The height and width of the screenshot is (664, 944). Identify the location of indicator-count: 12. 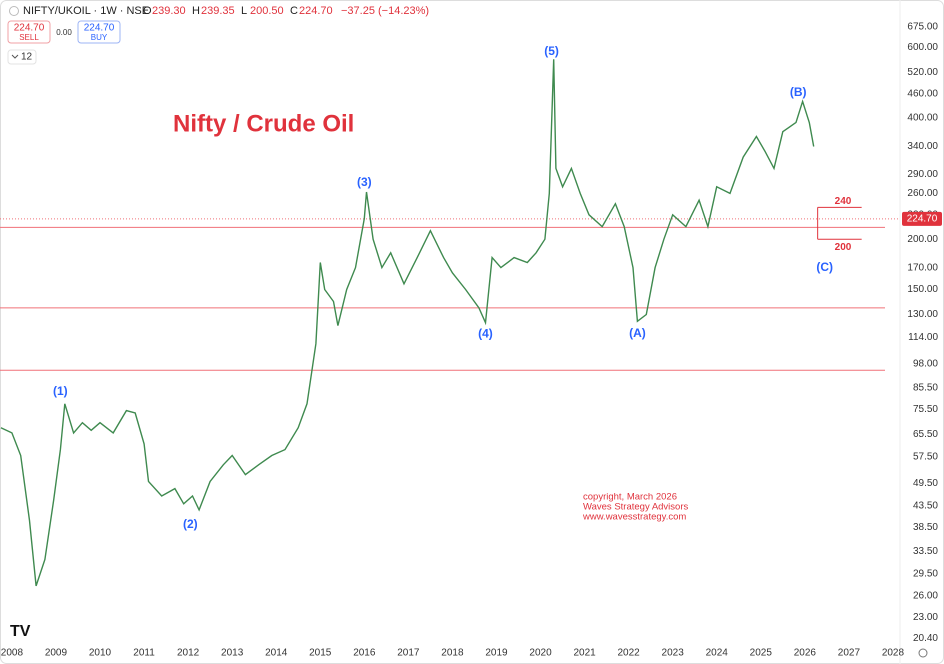
(27, 57).